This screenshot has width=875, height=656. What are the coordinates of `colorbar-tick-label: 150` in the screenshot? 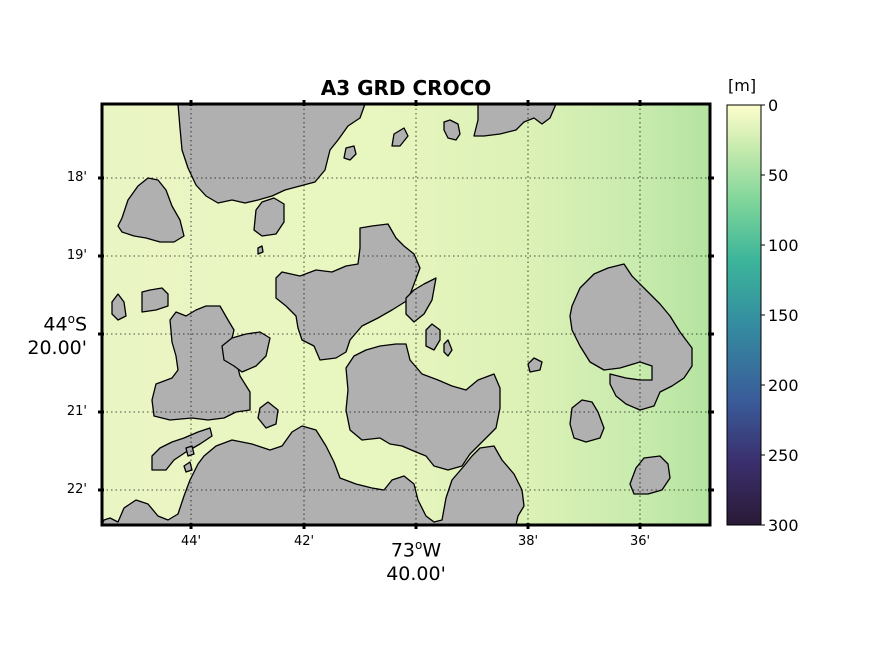 It's located at (783, 315).